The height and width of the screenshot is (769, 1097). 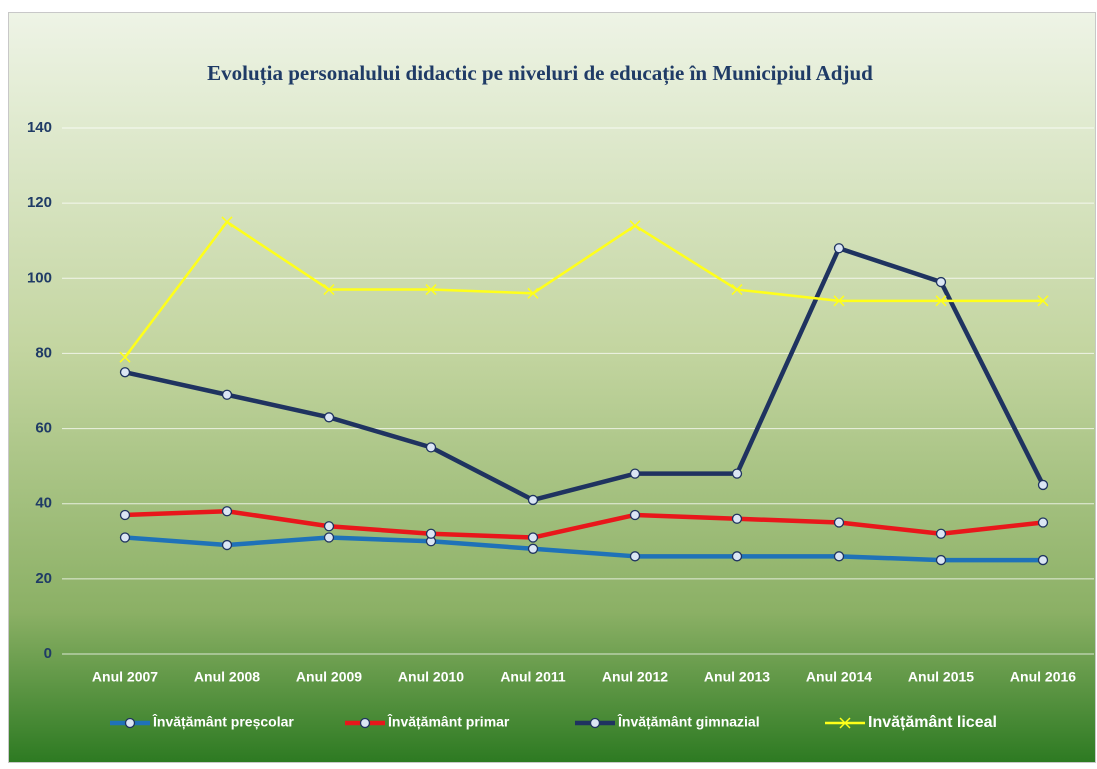 I want to click on x-tick-label: Anul 2010, so click(x=431, y=677).